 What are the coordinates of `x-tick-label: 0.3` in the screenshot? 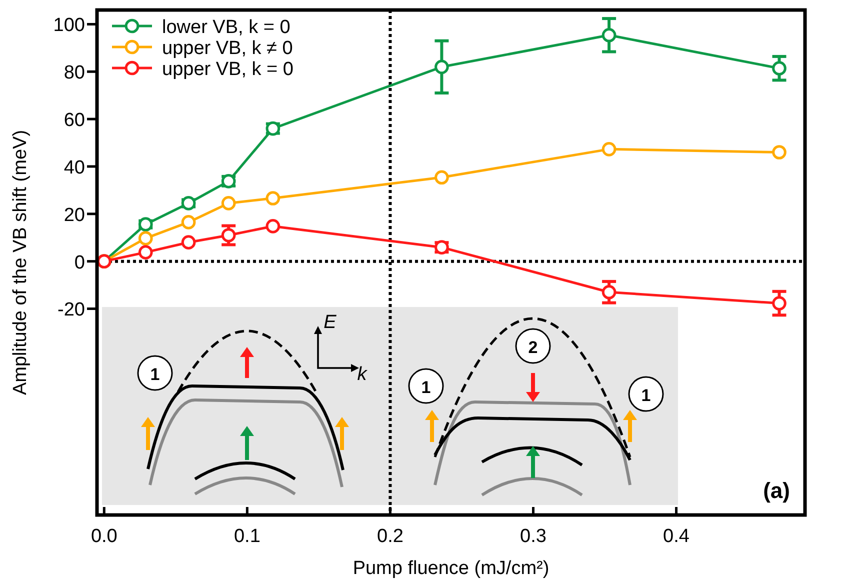 It's located at (533, 536).